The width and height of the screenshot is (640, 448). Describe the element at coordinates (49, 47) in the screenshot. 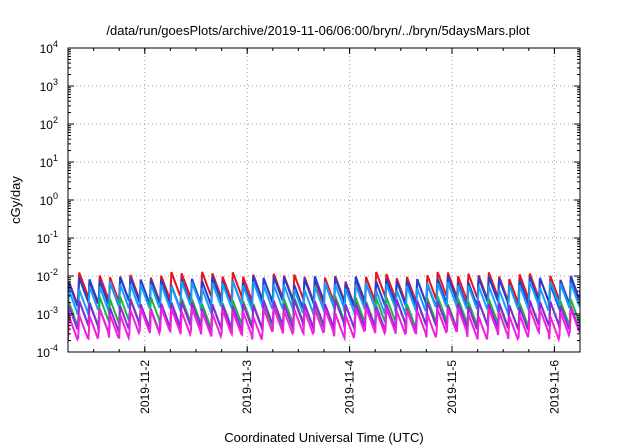

I see `y-tick-label: 10⁴` at that location.